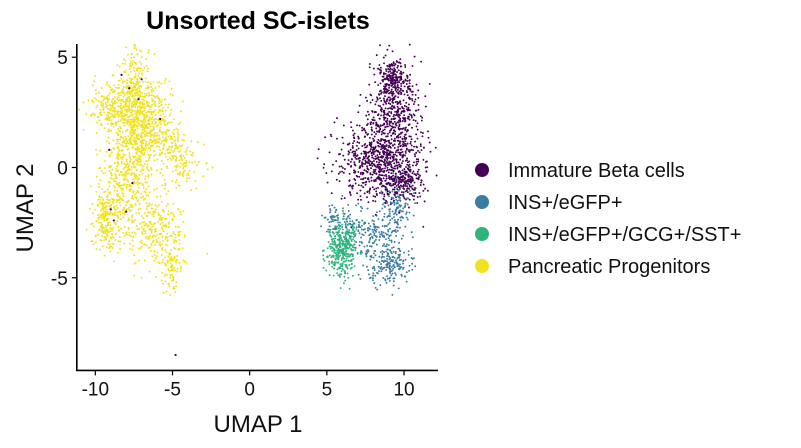  I want to click on legend-label: Immature Beta cells, so click(596, 171).